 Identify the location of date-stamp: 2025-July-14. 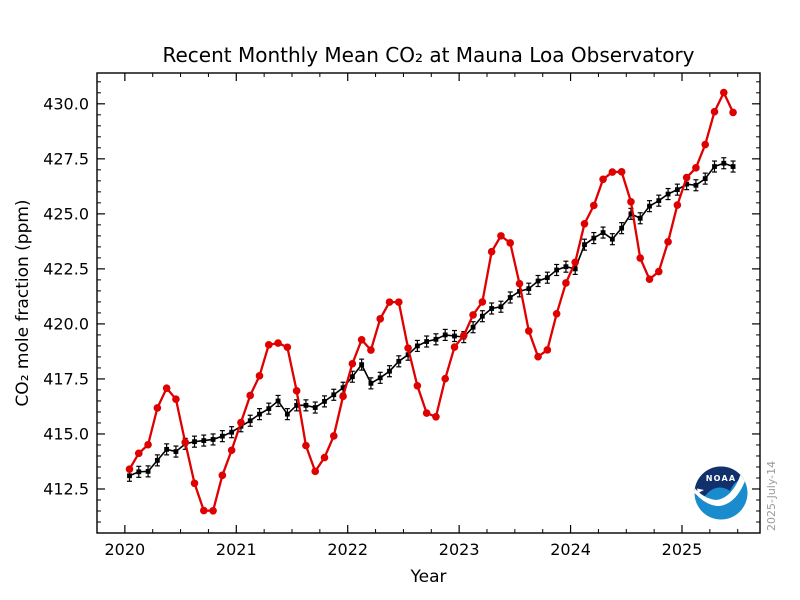
(771, 496).